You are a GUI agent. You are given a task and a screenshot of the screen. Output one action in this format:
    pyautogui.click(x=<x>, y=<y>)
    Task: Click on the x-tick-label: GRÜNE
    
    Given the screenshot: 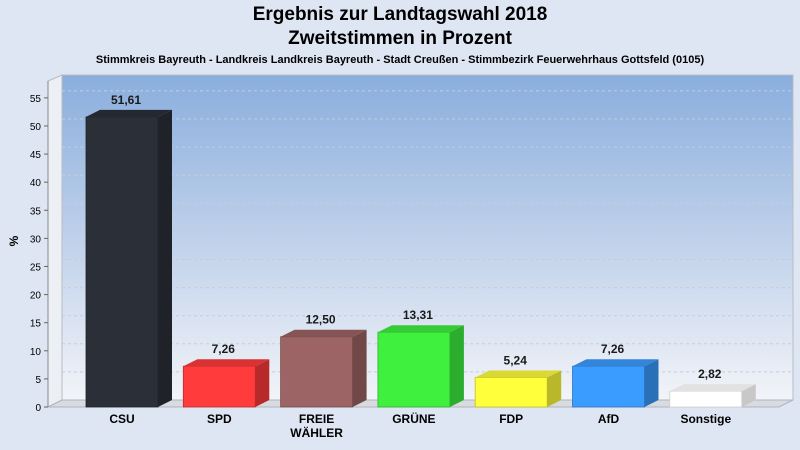 What is the action you would take?
    pyautogui.click(x=413, y=418)
    